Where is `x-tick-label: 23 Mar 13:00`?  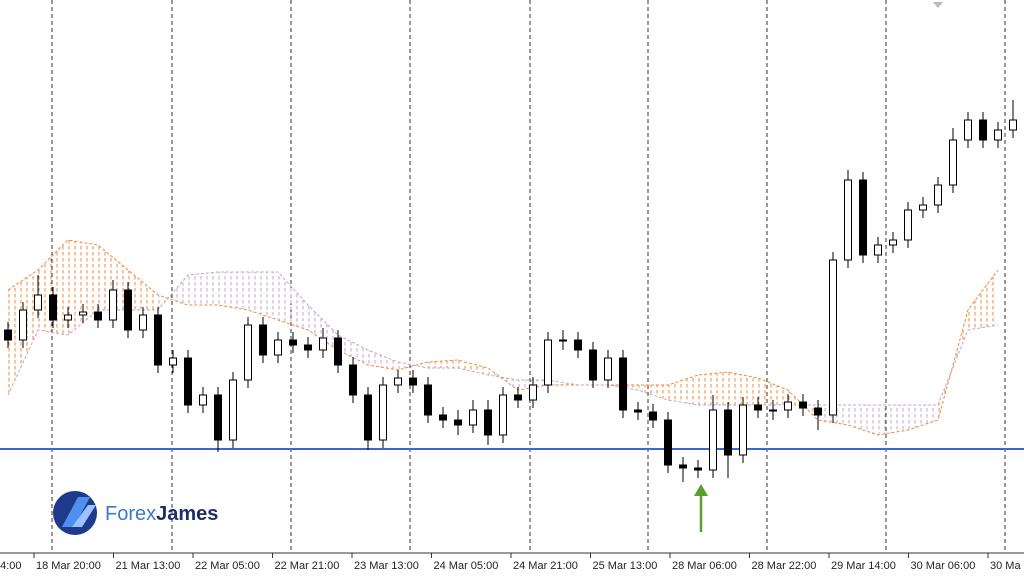
x-tick-label: 23 Mar 13:00 is located at coordinates (386, 566).